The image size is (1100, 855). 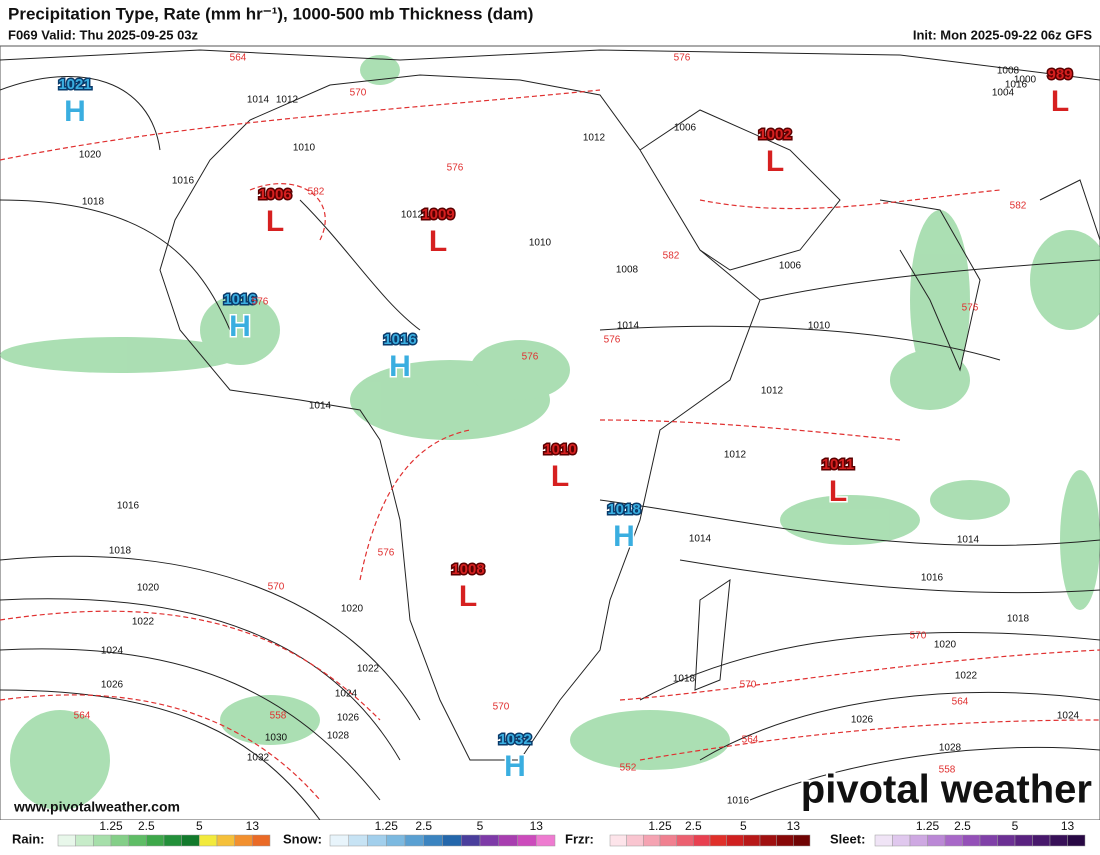 What do you see at coordinates (28, 838) in the screenshot?
I see `legend-label: Rain:` at bounding box center [28, 838].